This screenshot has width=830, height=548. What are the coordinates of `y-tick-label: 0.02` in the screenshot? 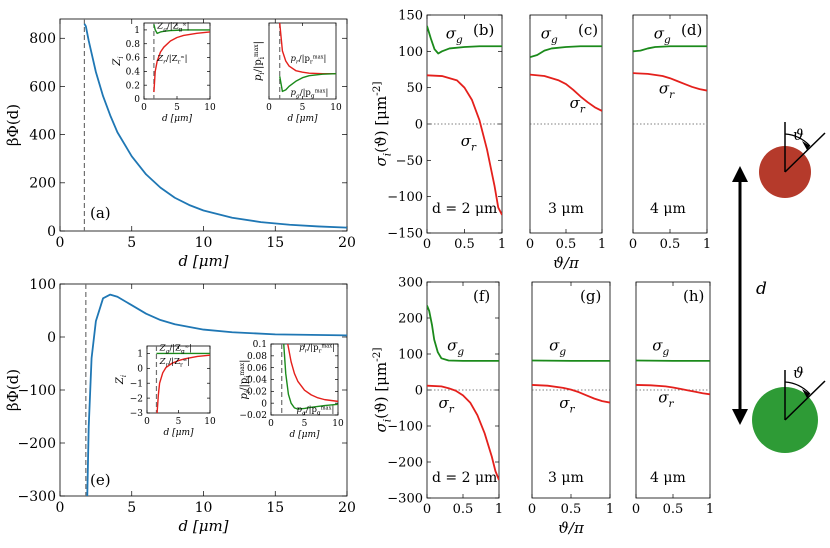 It's located at (257, 392).